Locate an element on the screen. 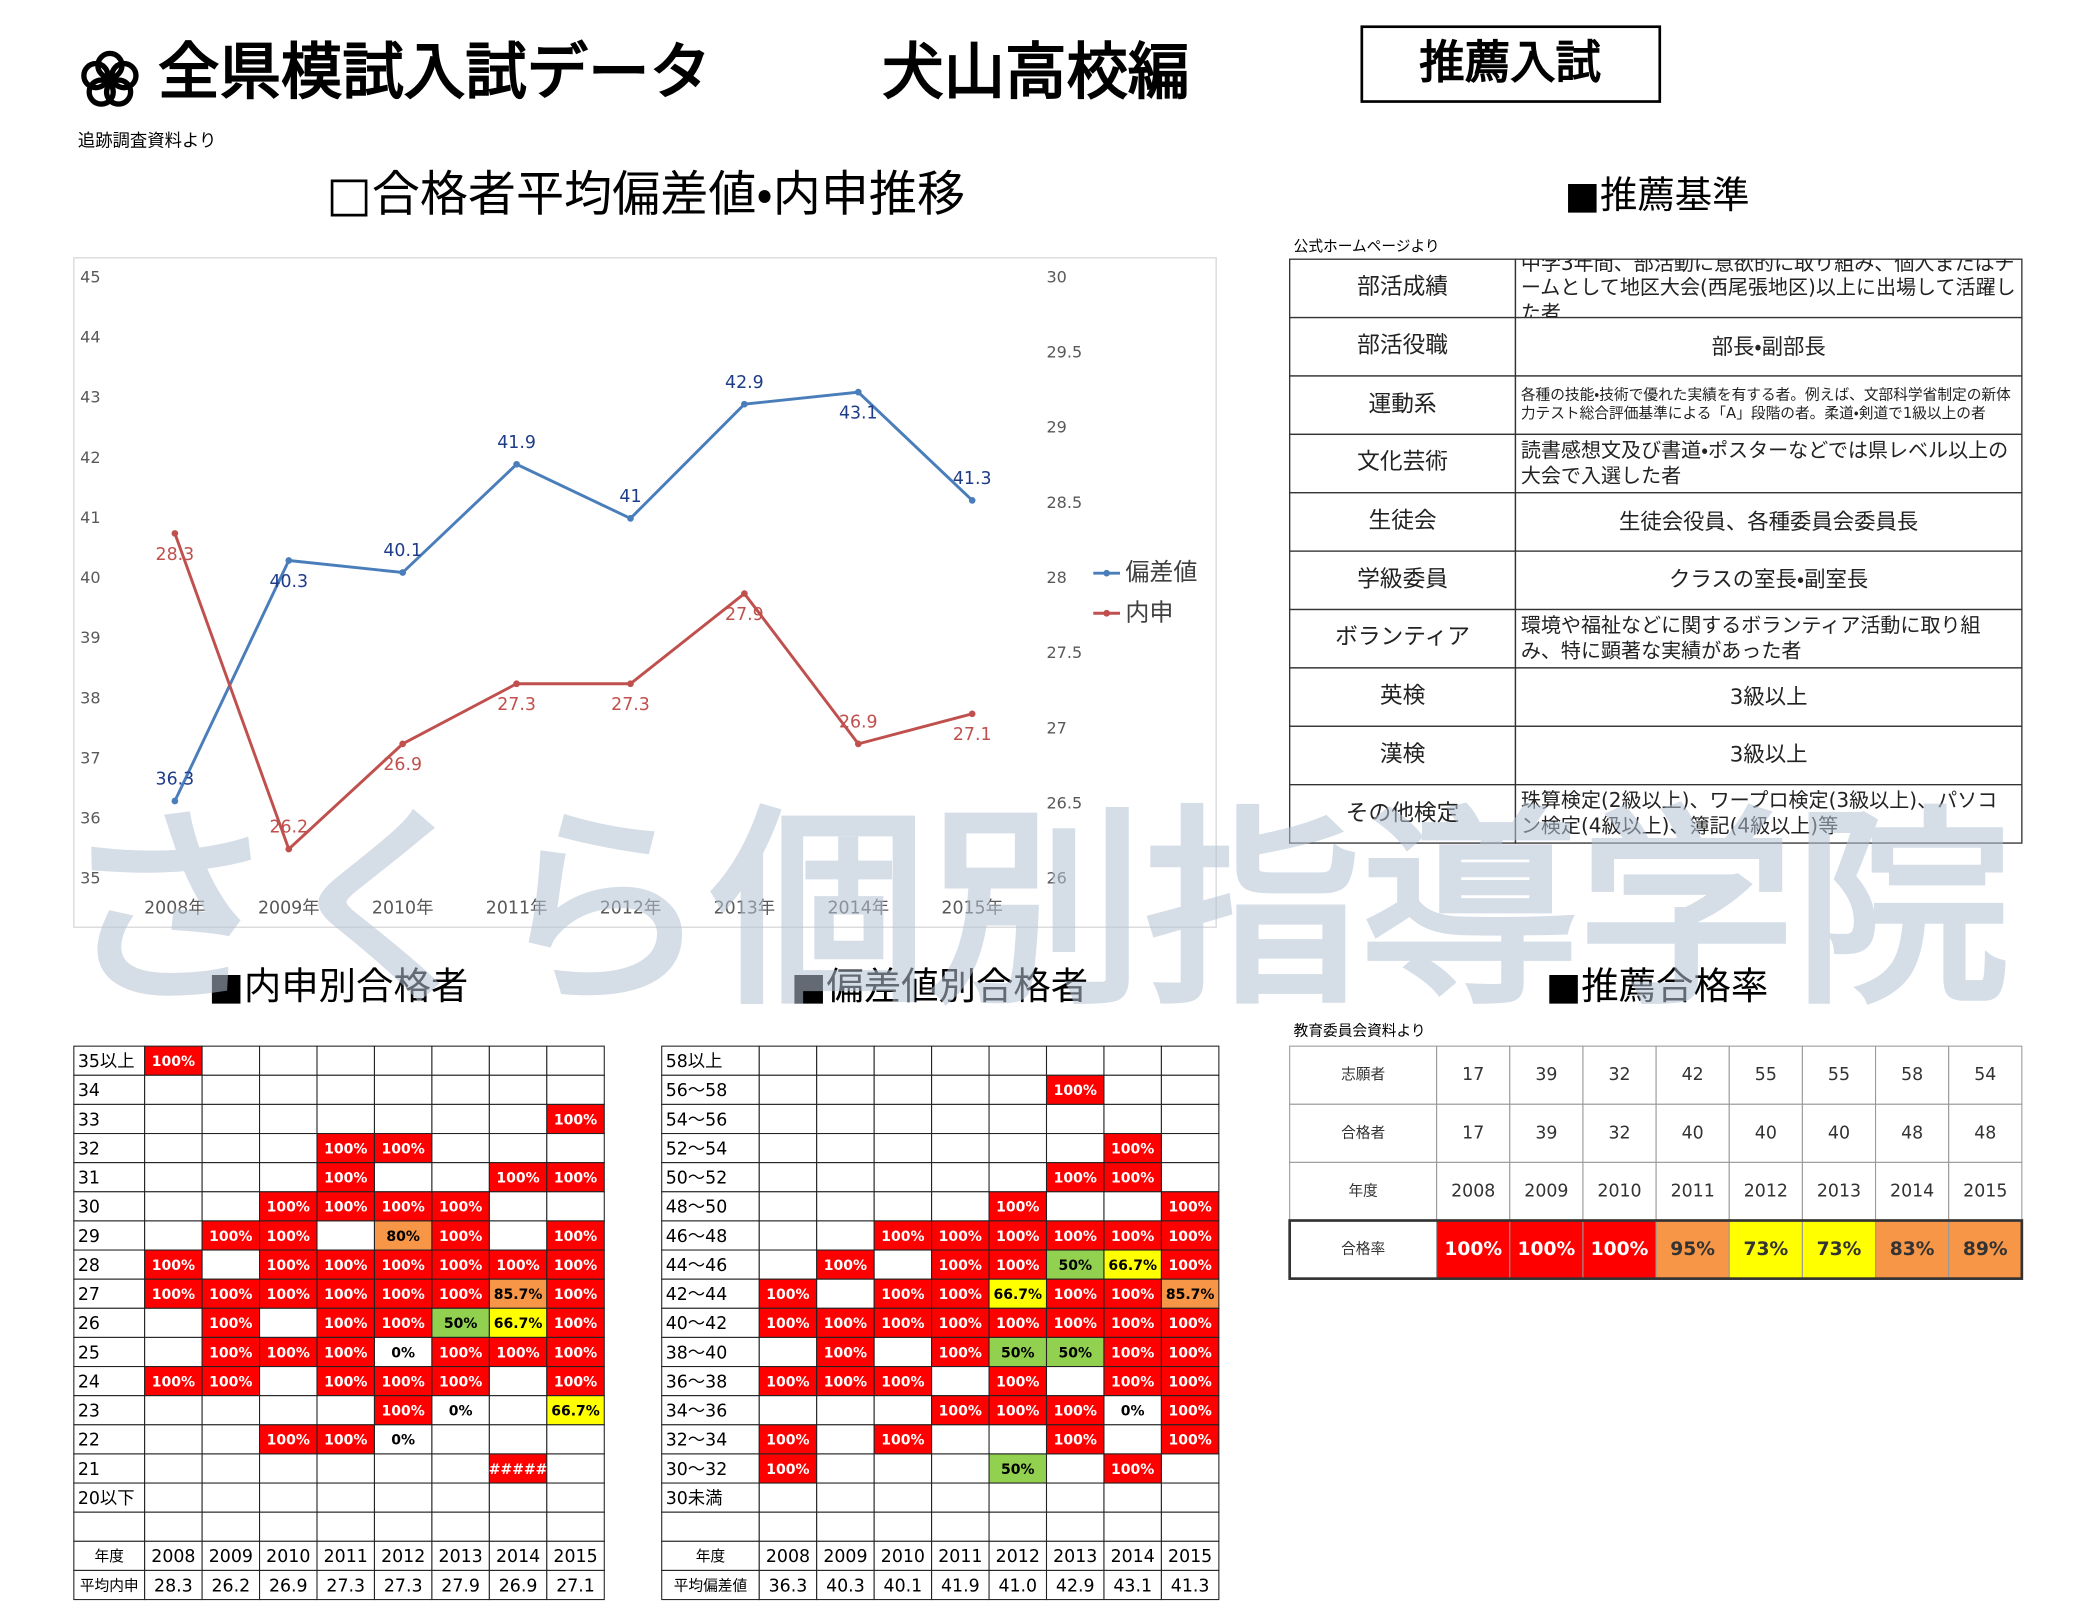 The width and height of the screenshot is (2085, 1618). row-label: 年度 is located at coordinates (1363, 1190).